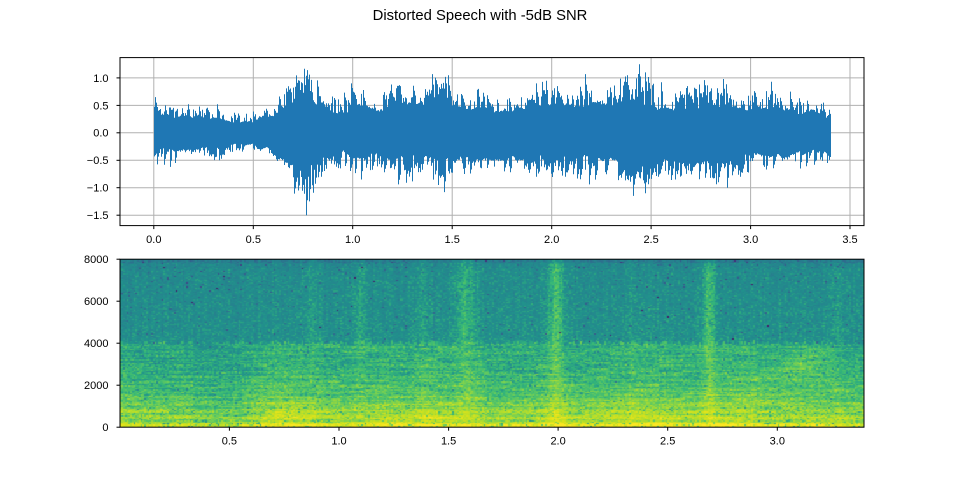 The height and width of the screenshot is (480, 960). What do you see at coordinates (105, 428) in the screenshot?
I see `svg-text: 0` at bounding box center [105, 428].